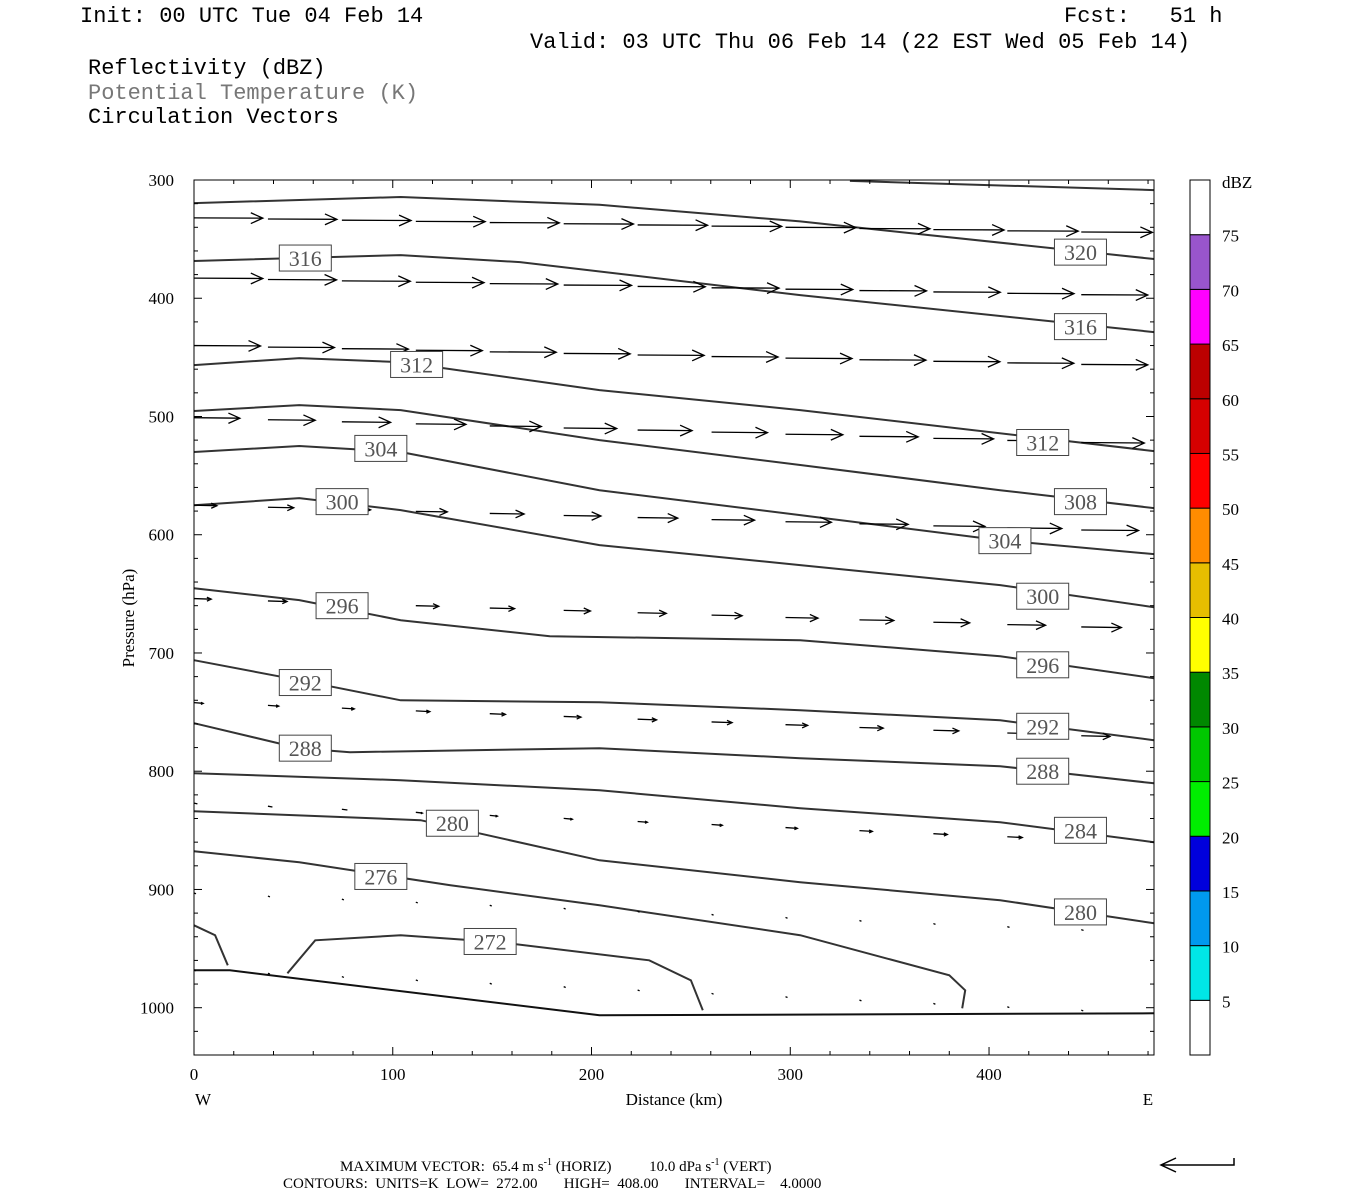 This screenshot has height=1200, width=1350. I want to click on field-reflectivity: Reflectivity (dBZ), so click(207, 68).